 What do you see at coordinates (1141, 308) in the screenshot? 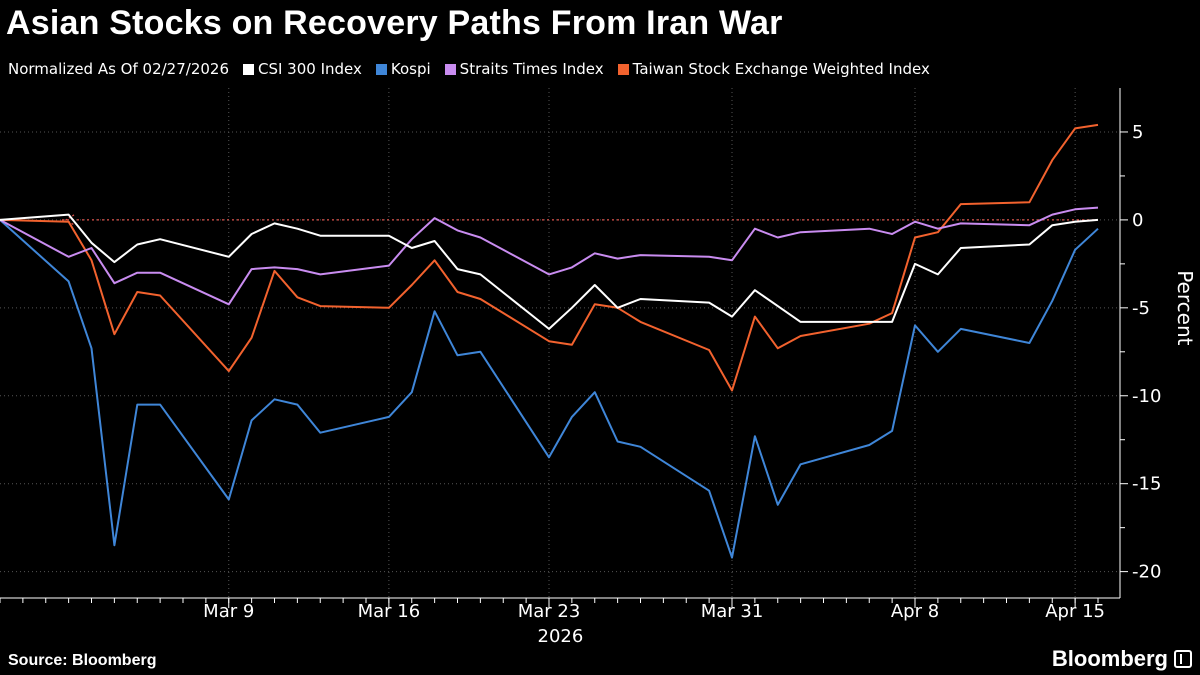
I see `y-tick-label: -5` at bounding box center [1141, 308].